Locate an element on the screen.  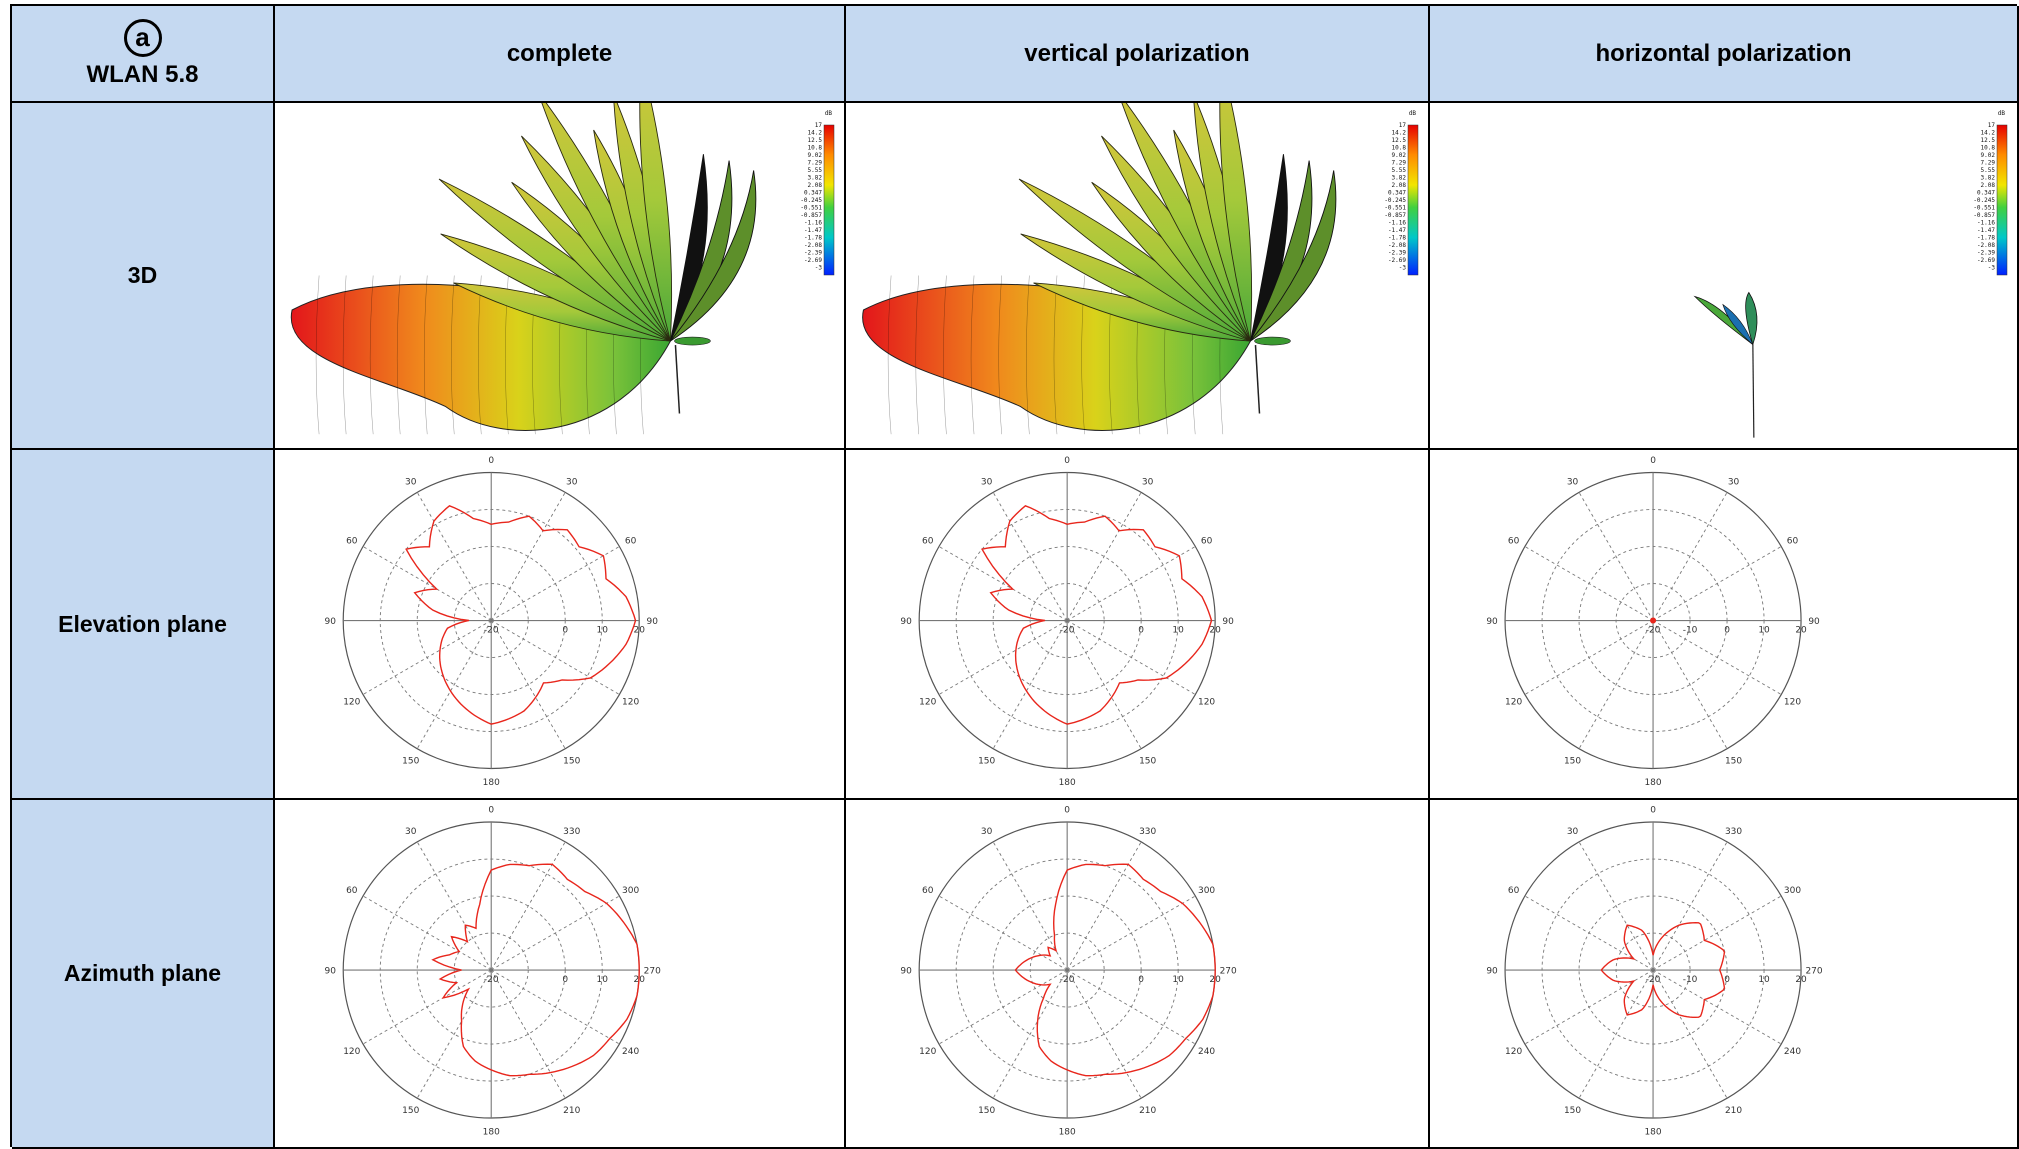
radial-tick-label: 10 is located at coordinates (1764, 631).